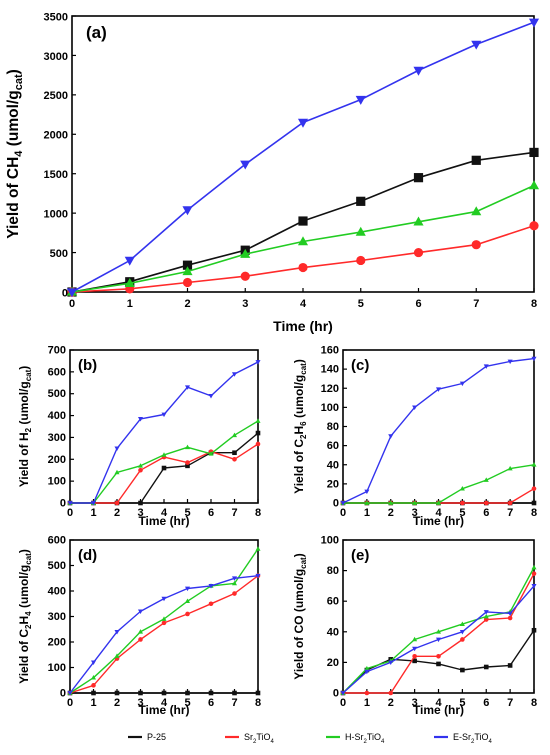  I want to click on y-tick-label: 80, so click(333, 427).